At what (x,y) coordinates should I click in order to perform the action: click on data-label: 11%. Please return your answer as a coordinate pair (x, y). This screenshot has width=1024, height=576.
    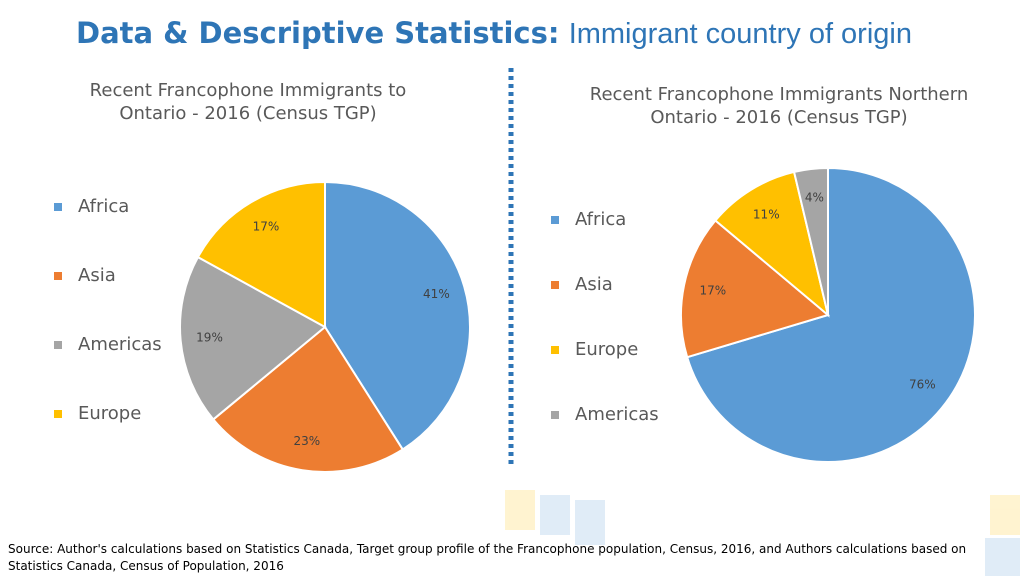
    Looking at the image, I should click on (766, 214).